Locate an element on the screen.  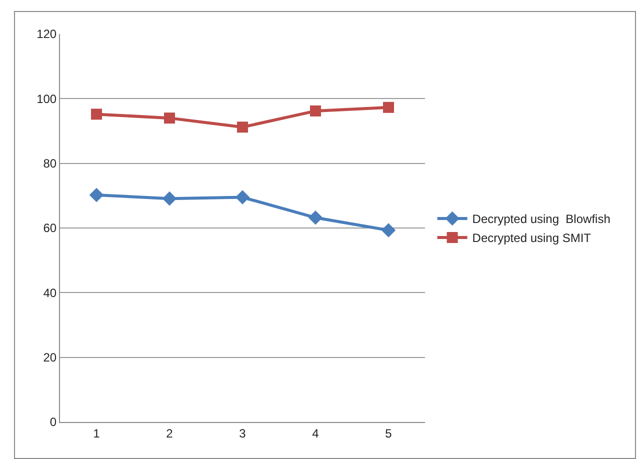
y-tick-label: 120 is located at coordinates (46, 34).